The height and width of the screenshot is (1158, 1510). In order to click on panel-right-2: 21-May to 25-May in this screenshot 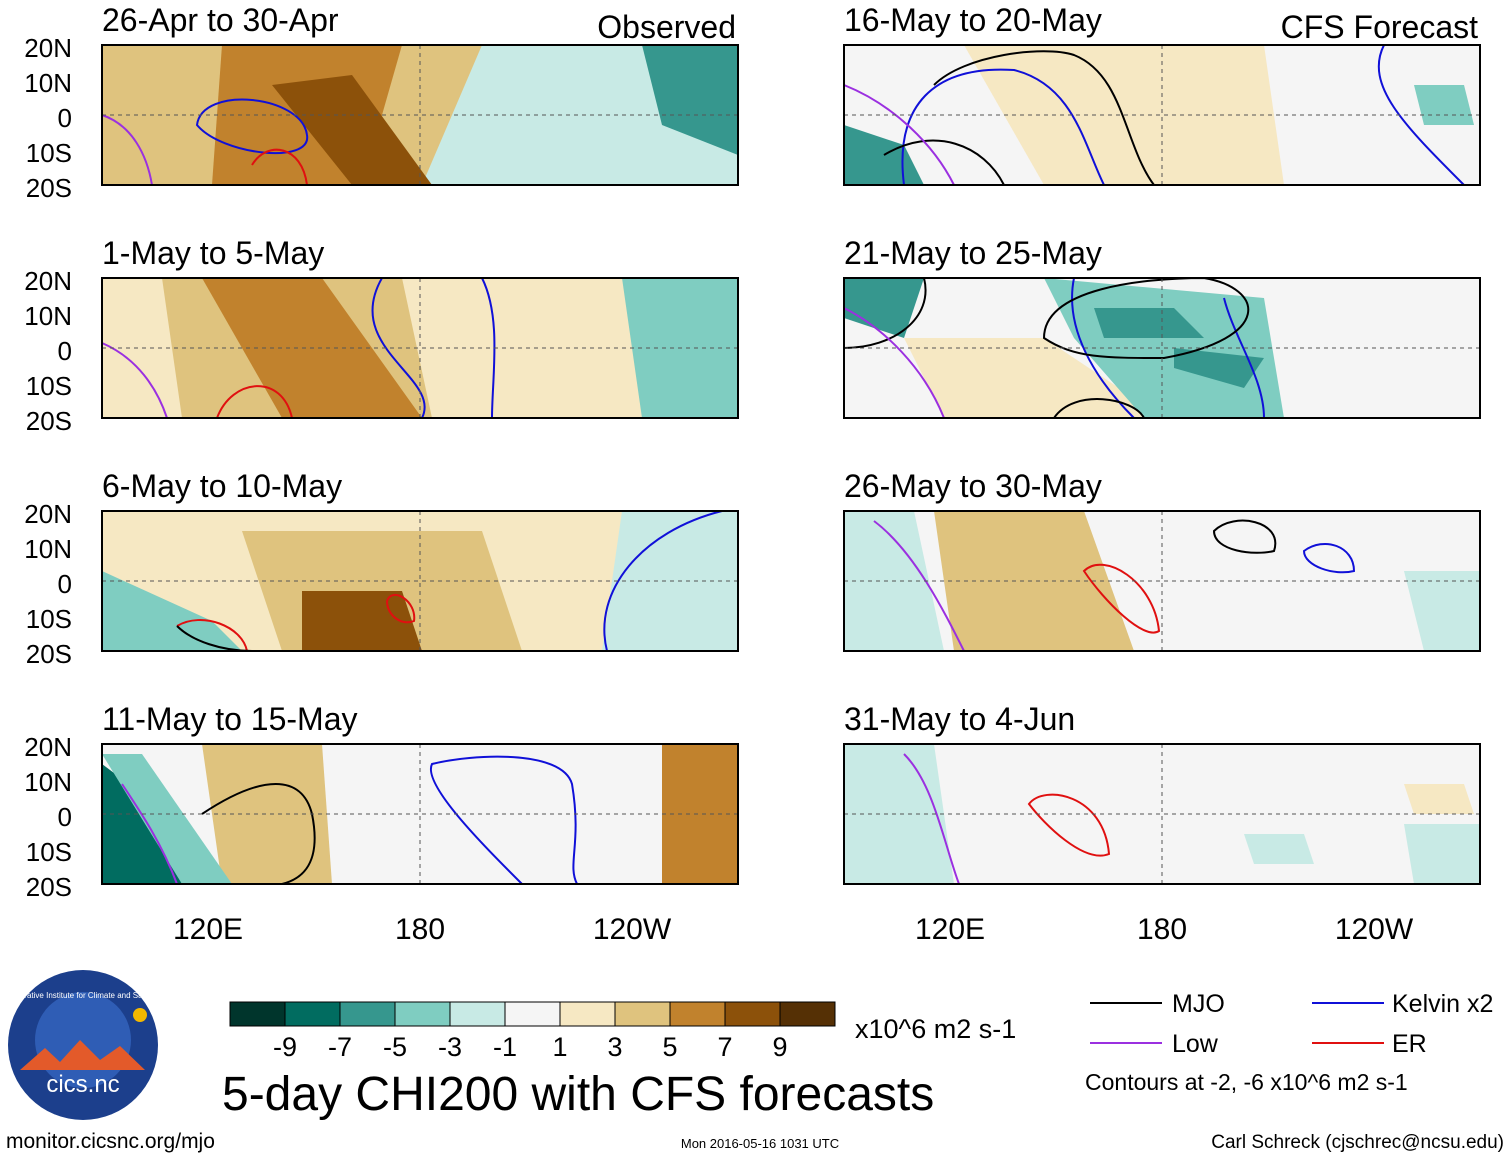, I will do `click(1162, 327)`.